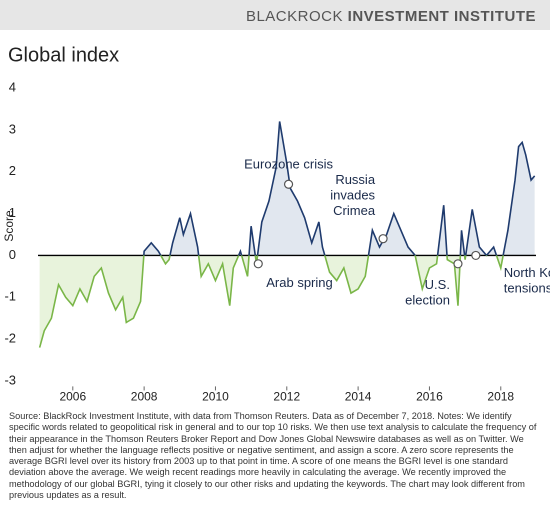 Image resolution: width=550 pixels, height=508 pixels. I want to click on annotation-label: North Korea, so click(527, 272).